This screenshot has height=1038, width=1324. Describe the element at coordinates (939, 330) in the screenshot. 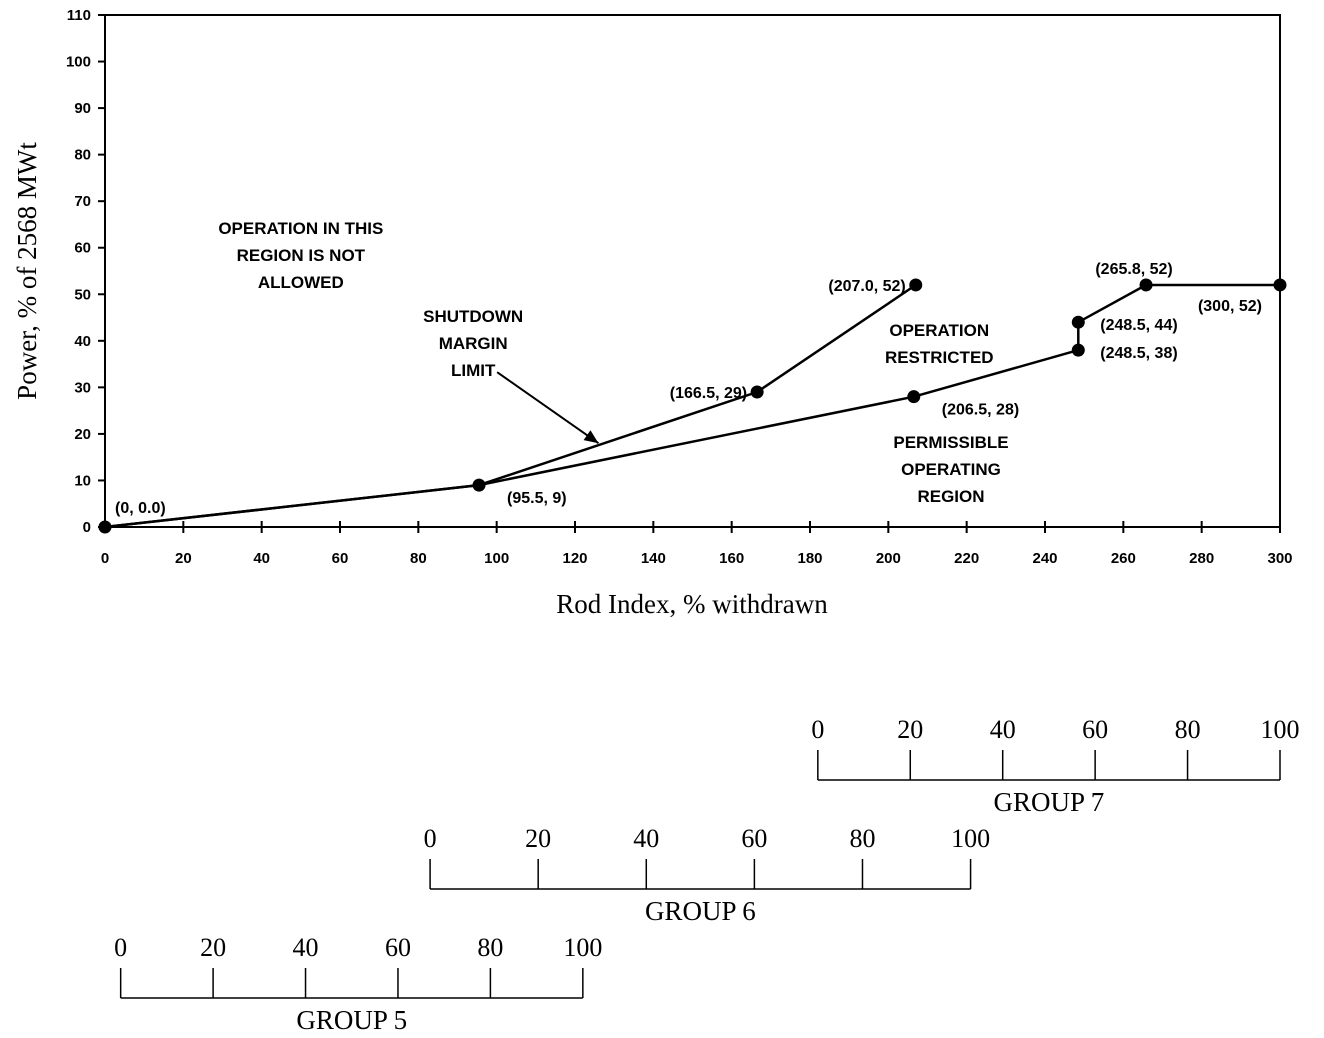

I see `region-label-line: OPERATION` at that location.